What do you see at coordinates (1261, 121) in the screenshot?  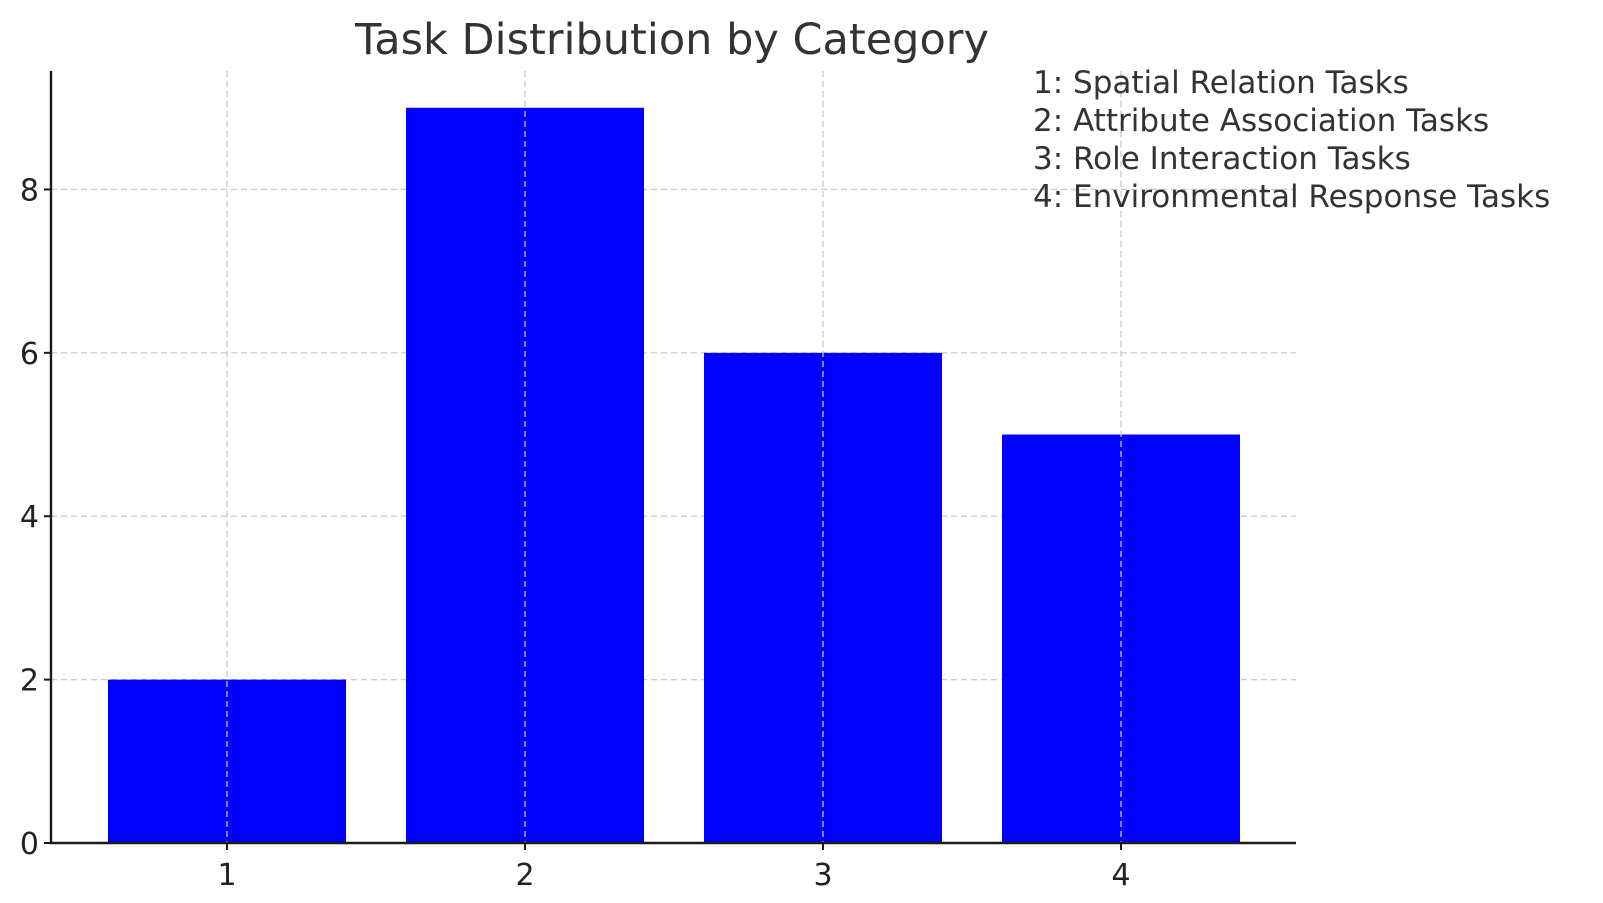 I see `legend-entry-2: 2: Attribute Association Tasks` at bounding box center [1261, 121].